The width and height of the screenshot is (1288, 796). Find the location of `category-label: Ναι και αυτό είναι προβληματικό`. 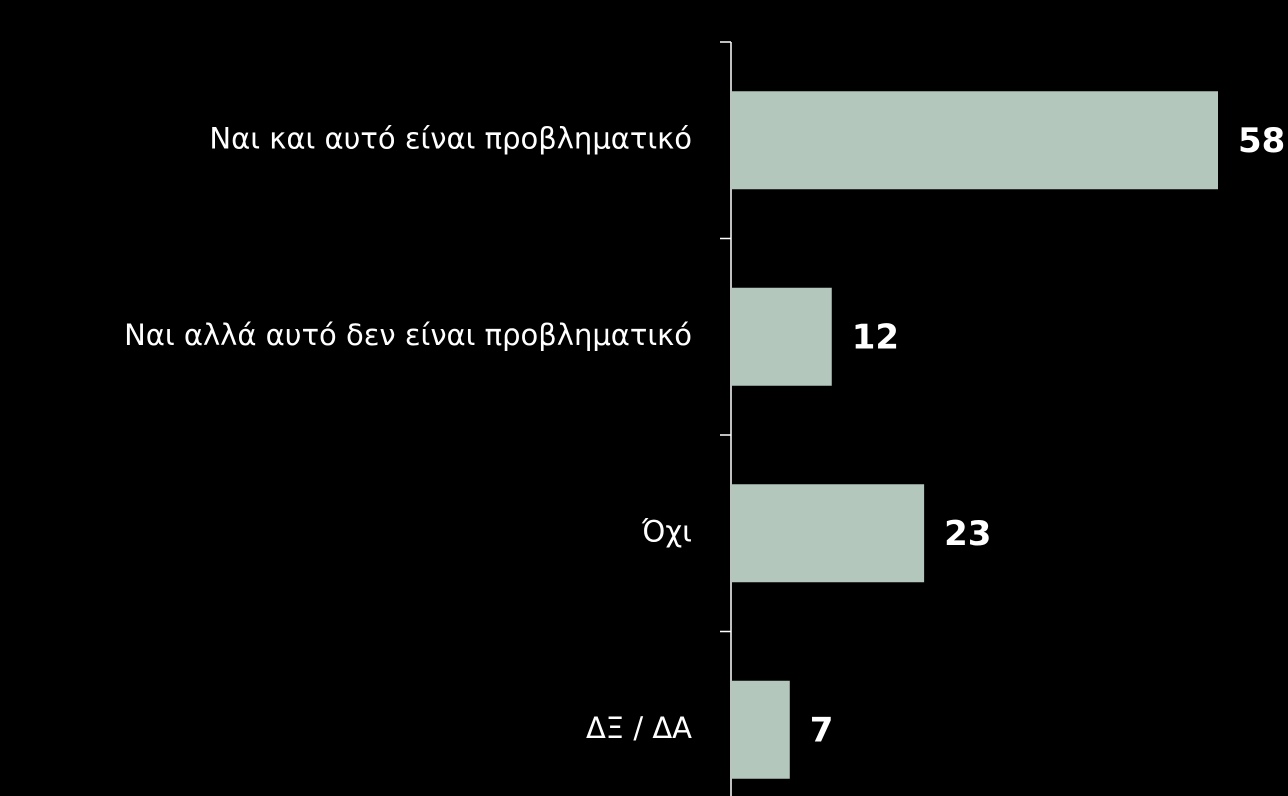

category-label: Ναι και αυτό είναι προβληματικό is located at coordinates (450, 138).